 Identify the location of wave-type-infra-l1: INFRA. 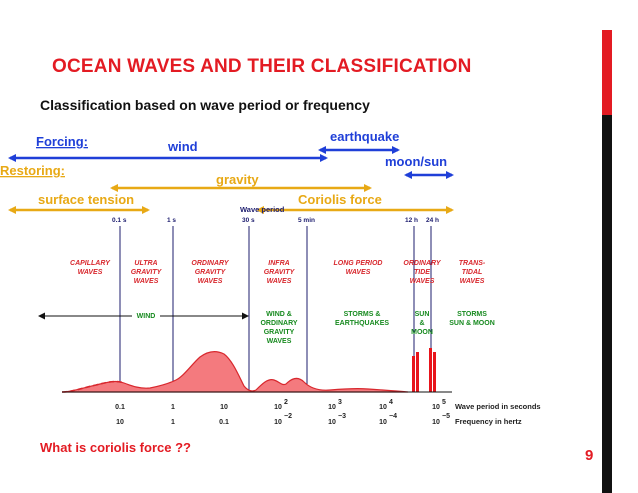
(278, 263).